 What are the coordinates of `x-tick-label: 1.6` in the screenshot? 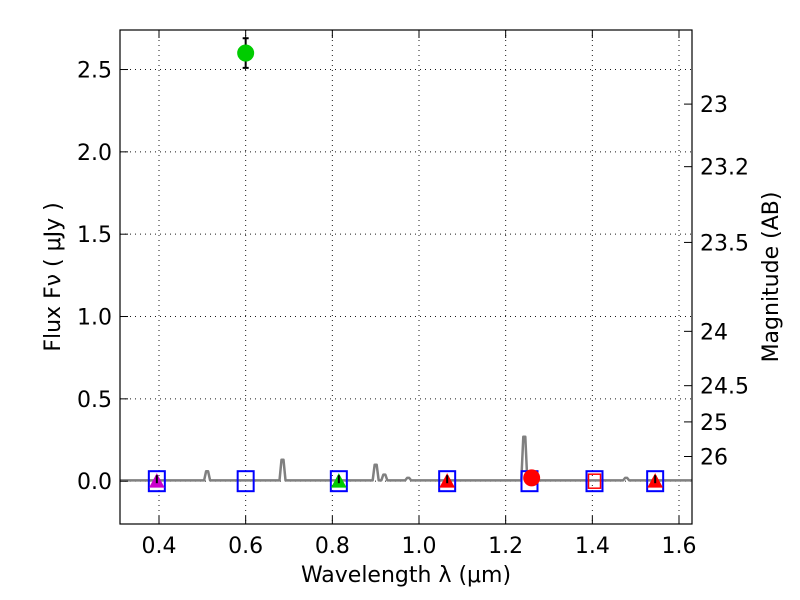 It's located at (679, 546).